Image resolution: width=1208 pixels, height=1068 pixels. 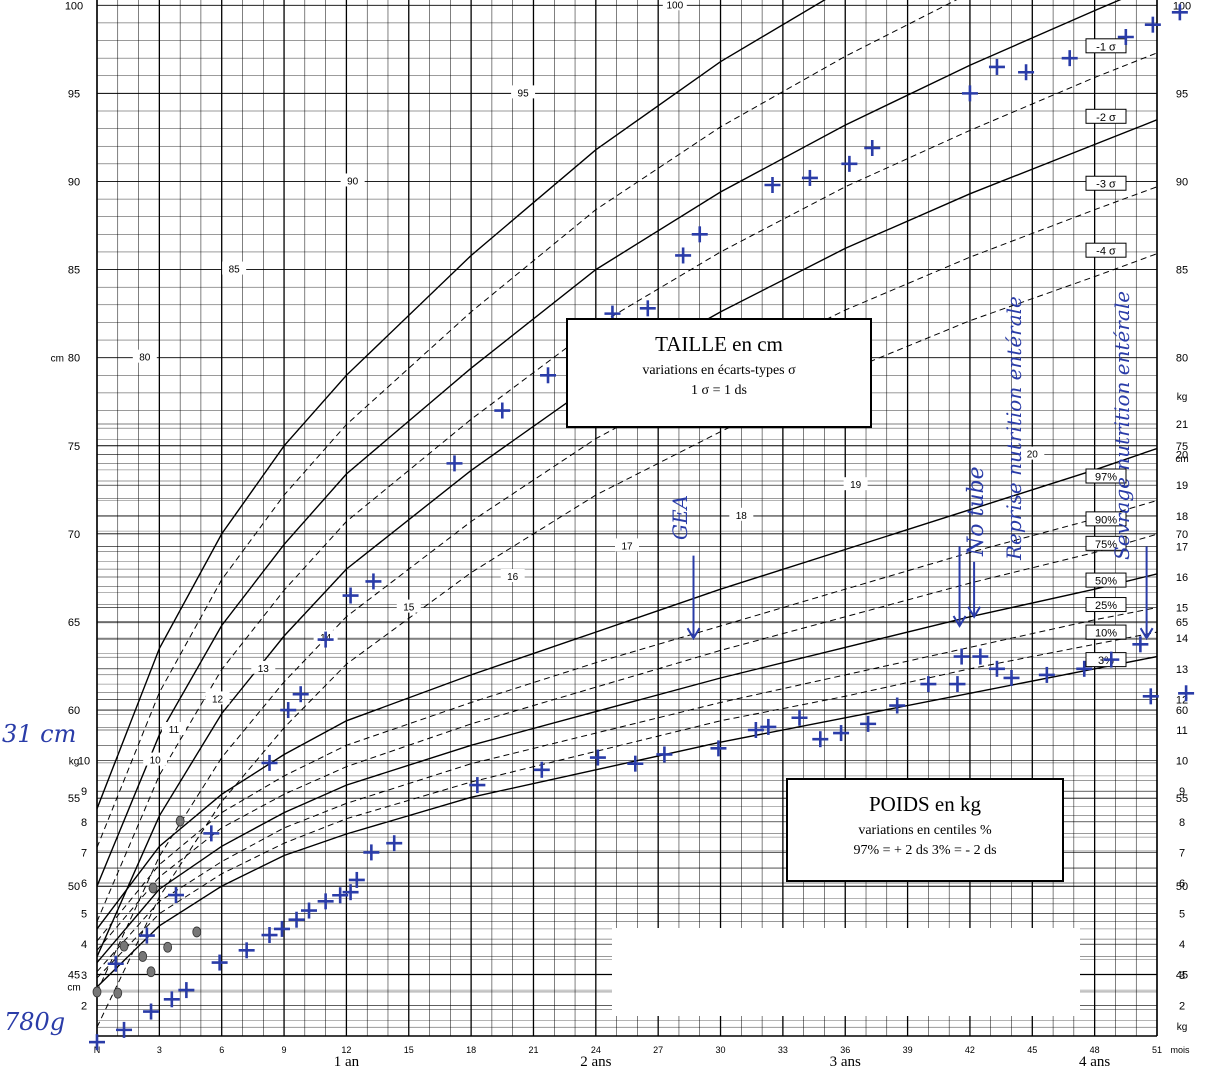 I want to click on height-tick-right: 45, so click(x=1182, y=975).